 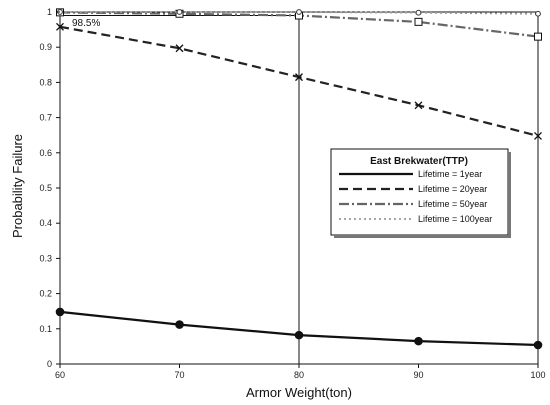 I want to click on legend-label: Lifetime = 100year, so click(x=455, y=219).